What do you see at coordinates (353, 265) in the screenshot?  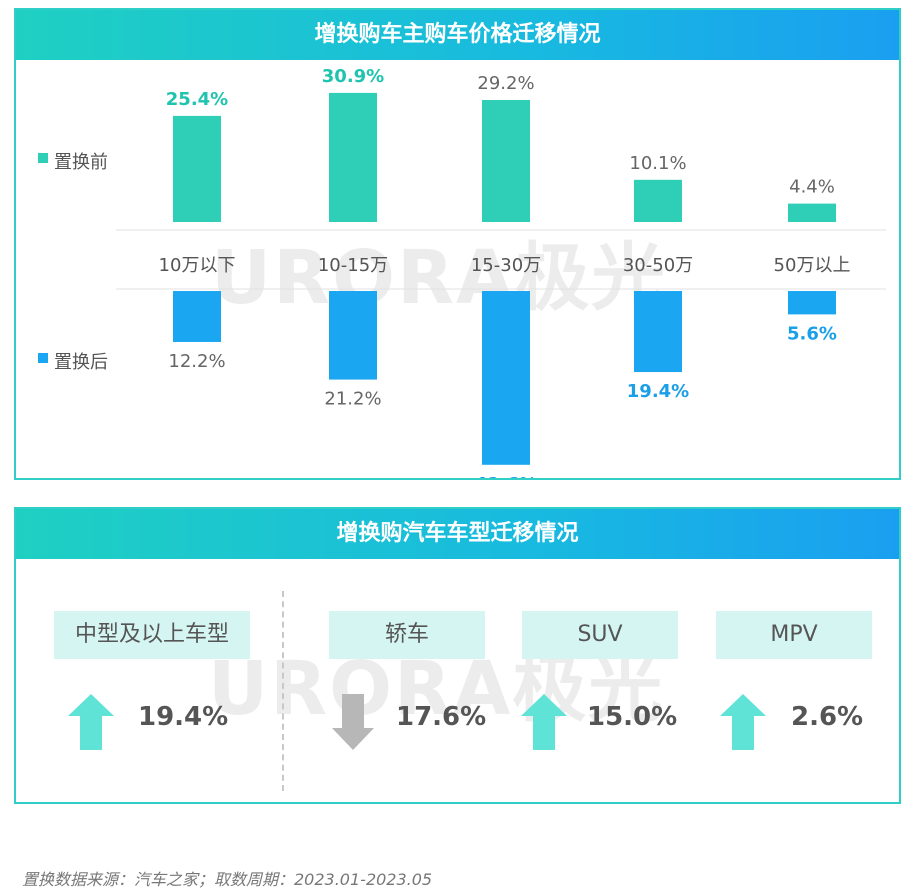 I see `category-label: 10-15万` at bounding box center [353, 265].